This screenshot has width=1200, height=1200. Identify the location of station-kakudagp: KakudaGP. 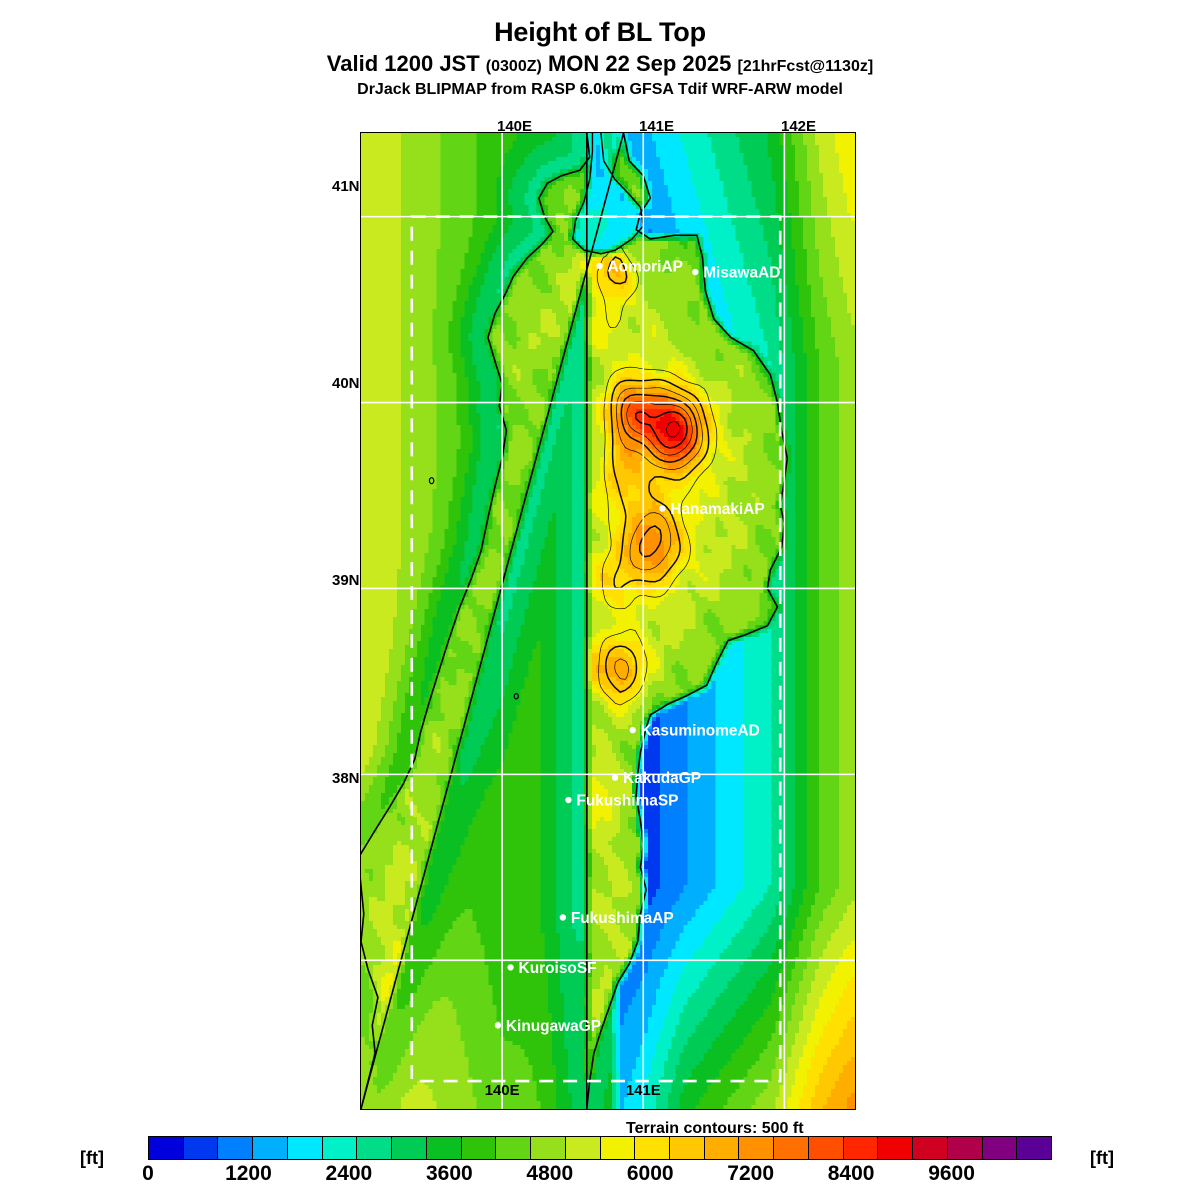
(656, 778).